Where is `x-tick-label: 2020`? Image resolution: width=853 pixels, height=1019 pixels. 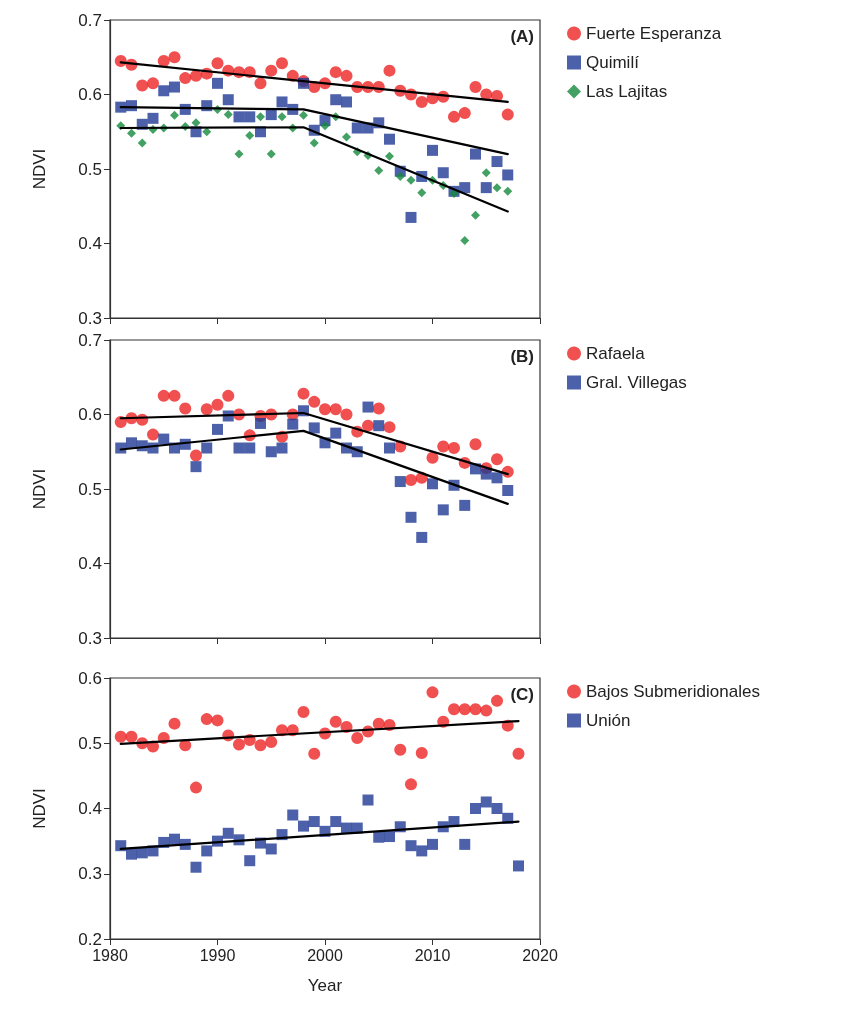 x-tick-label: 2020 is located at coordinates (540, 955).